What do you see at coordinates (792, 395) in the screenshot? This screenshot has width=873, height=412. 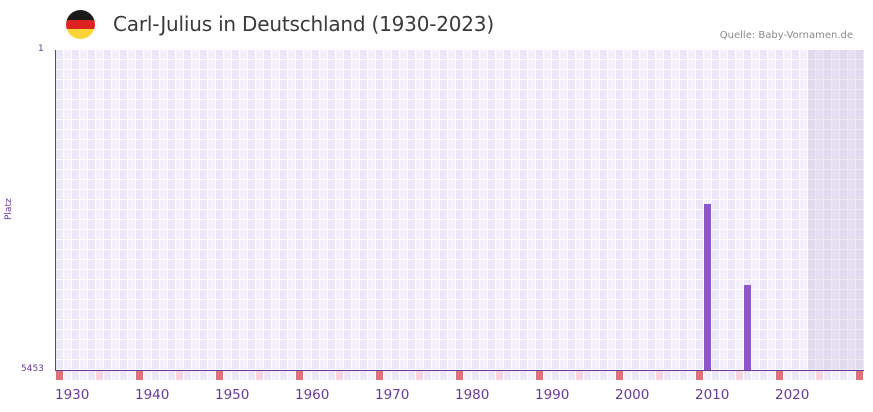 I see `x-tick-label: 2020` at bounding box center [792, 395].